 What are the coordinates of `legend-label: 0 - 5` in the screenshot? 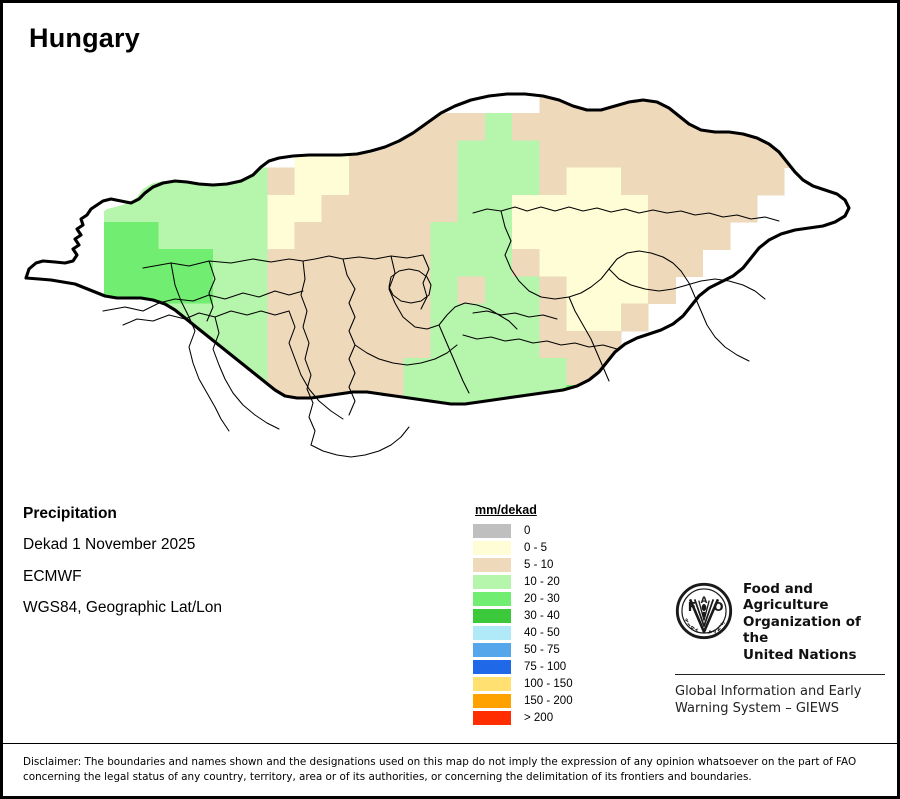 It's located at (536, 547).